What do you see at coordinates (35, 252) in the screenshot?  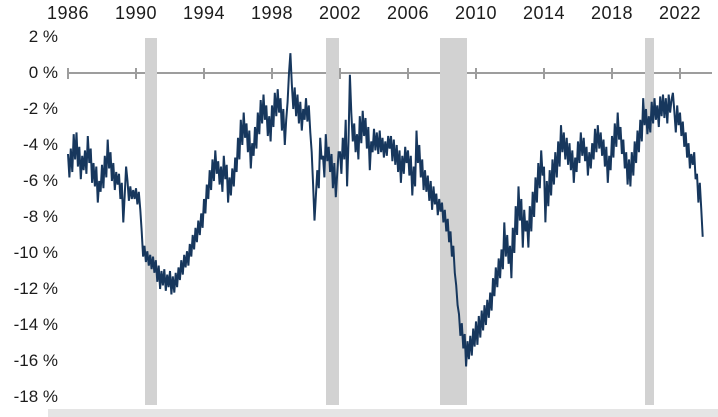 I see `y-axis-label: -10 %` at bounding box center [35, 252].